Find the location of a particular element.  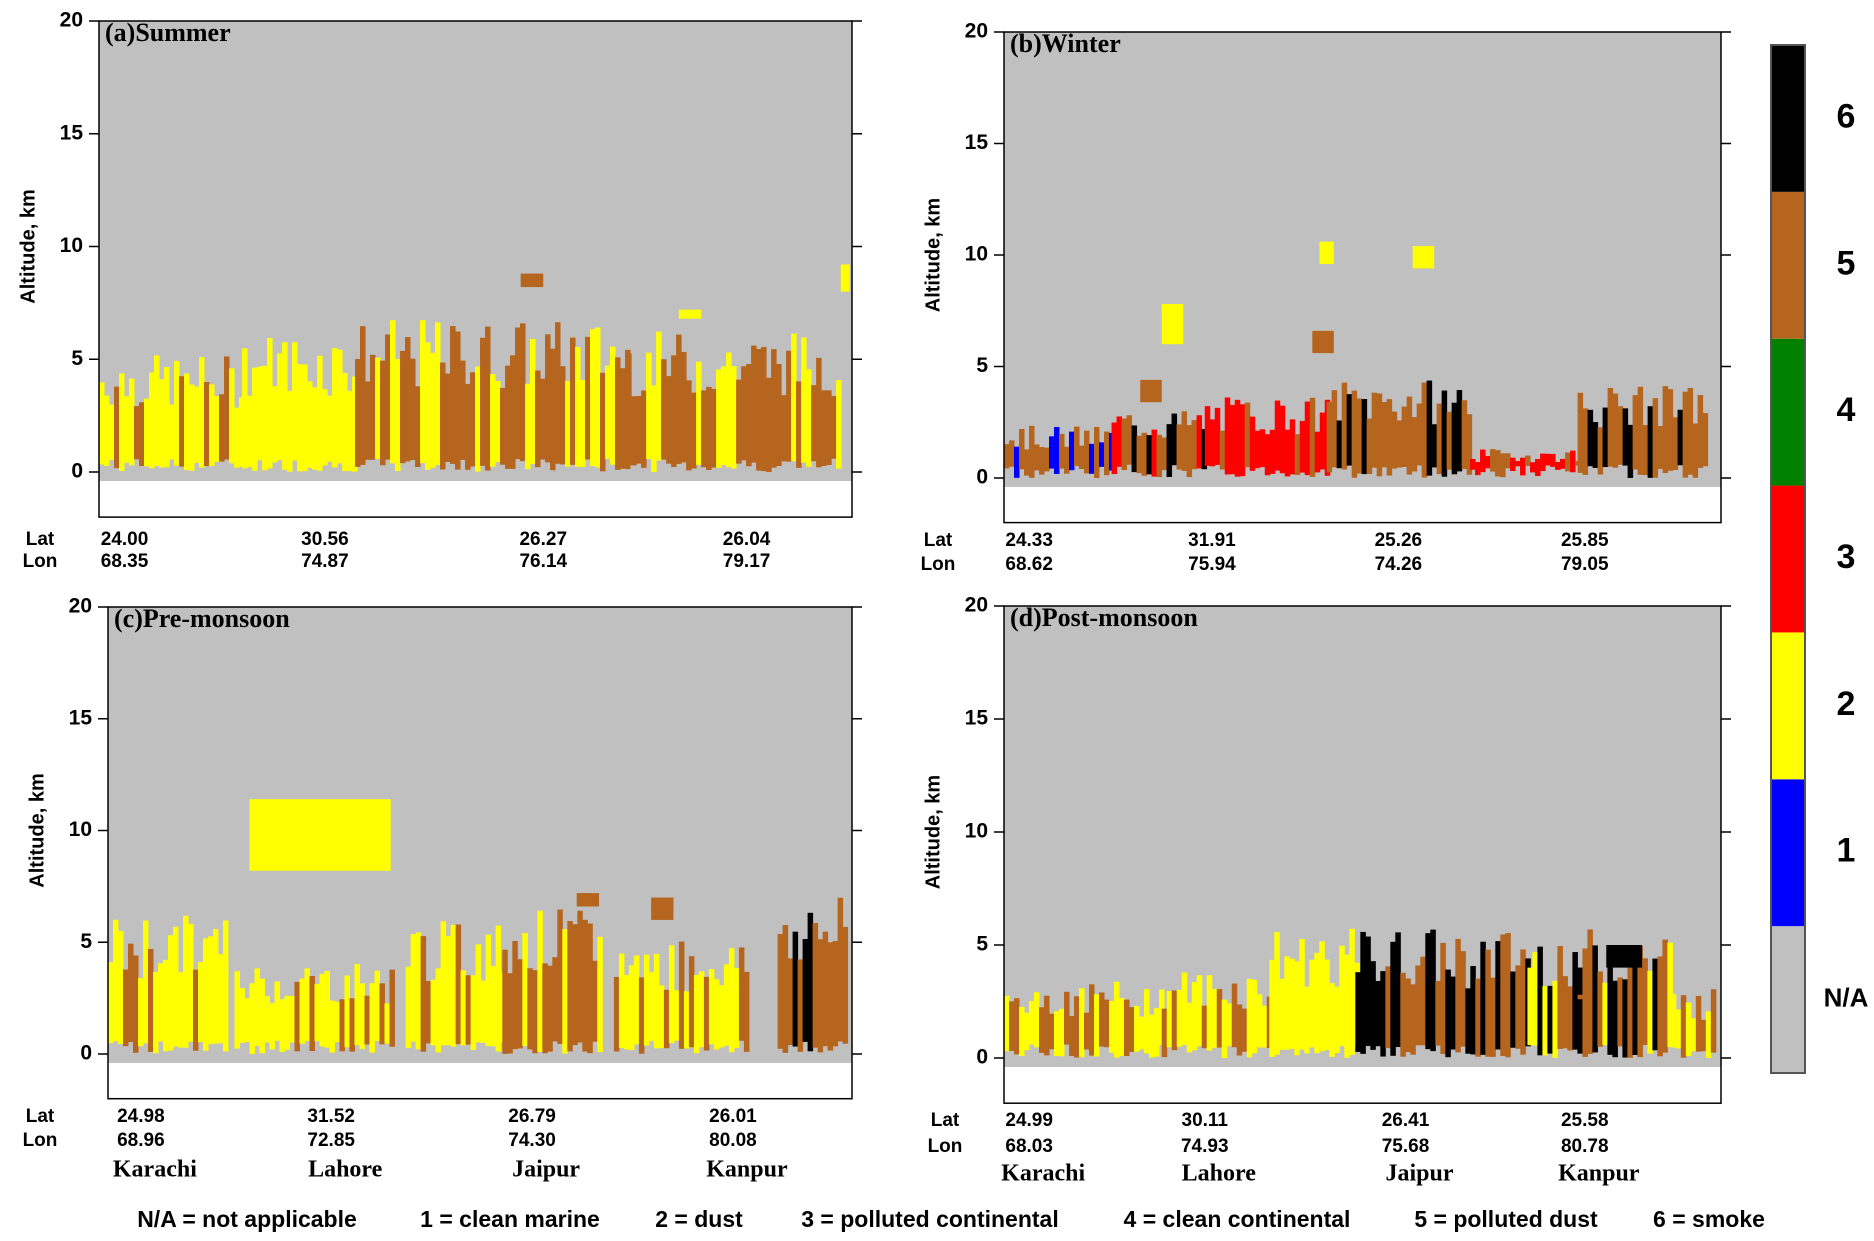

lon-value: 68.96 is located at coordinates (141, 1140).